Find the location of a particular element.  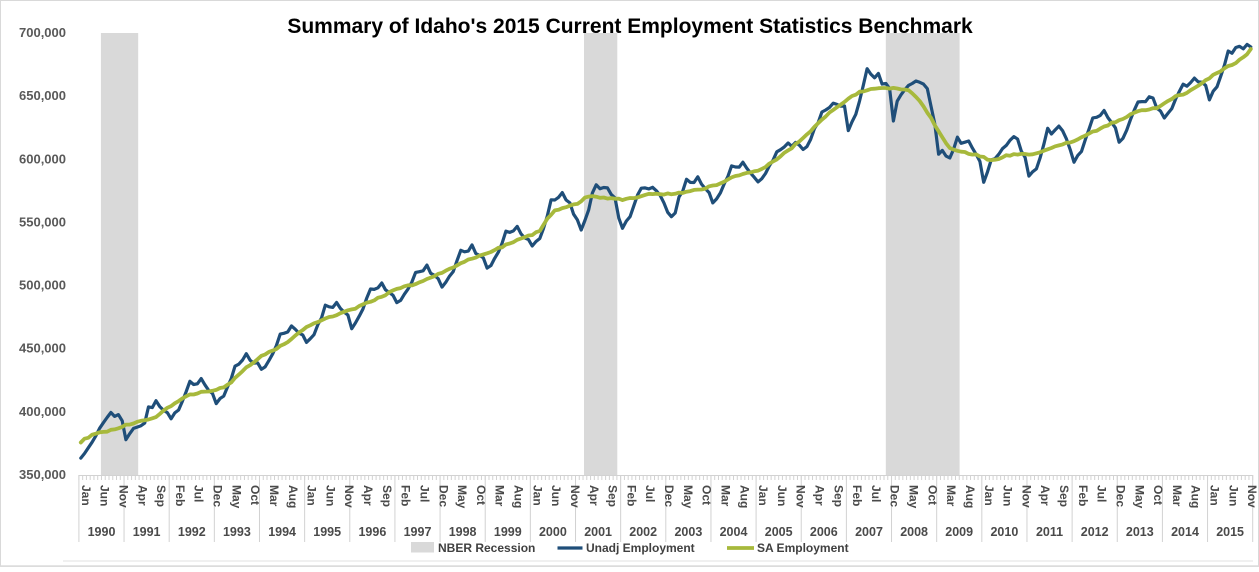

svg-text: 2007 is located at coordinates (869, 532).